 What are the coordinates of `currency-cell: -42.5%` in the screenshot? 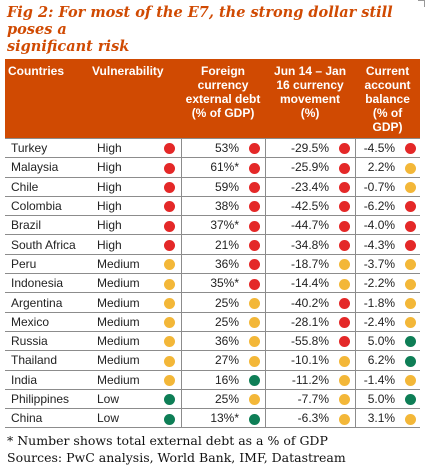 It's located at (300, 206).